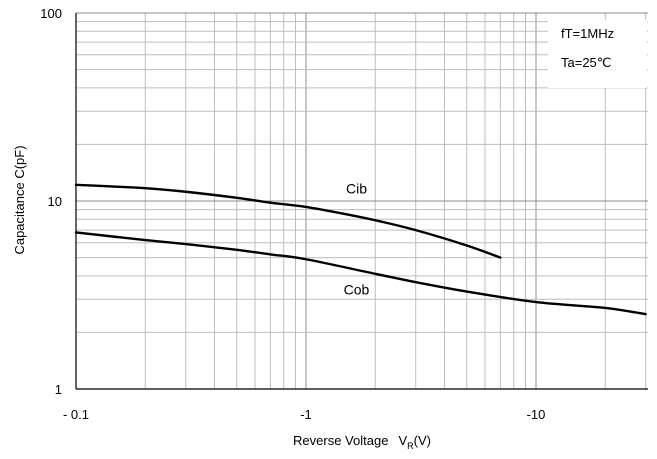 The width and height of the screenshot is (657, 459). Describe the element at coordinates (357, 289) in the screenshot. I see `series-label-cob: Cob` at that location.